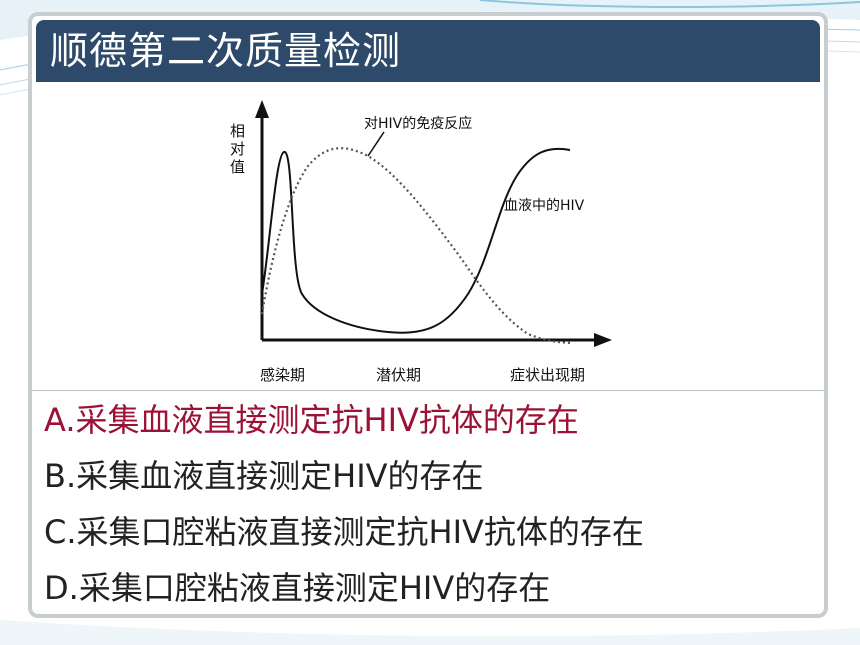 This screenshot has width=860, height=645. Describe the element at coordinates (428, 51) in the screenshot. I see `title-bar: 顺德第二次质量检测` at that location.